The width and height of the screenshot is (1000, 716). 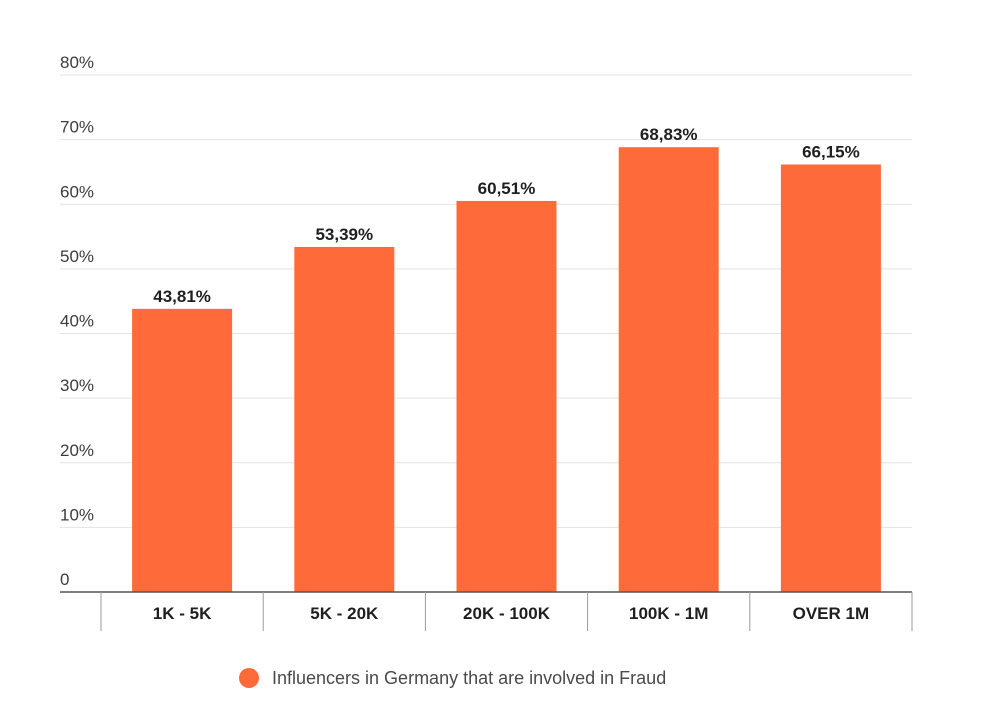 What do you see at coordinates (77, 191) in the screenshot?
I see `y-tick-label: 60%` at bounding box center [77, 191].